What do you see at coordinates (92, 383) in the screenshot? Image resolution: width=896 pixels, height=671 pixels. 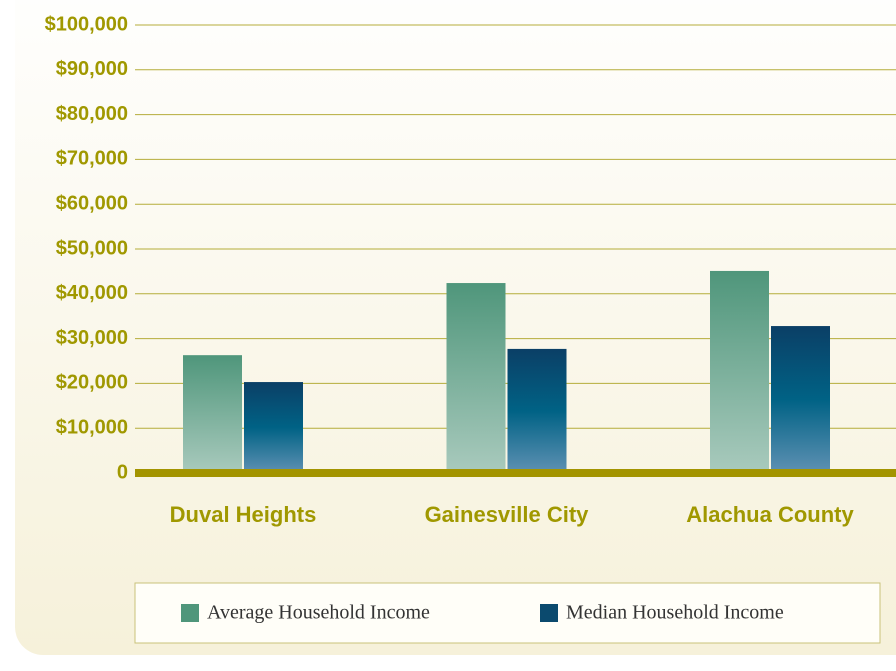 I see `y-tick-label: $20,000` at bounding box center [92, 383].